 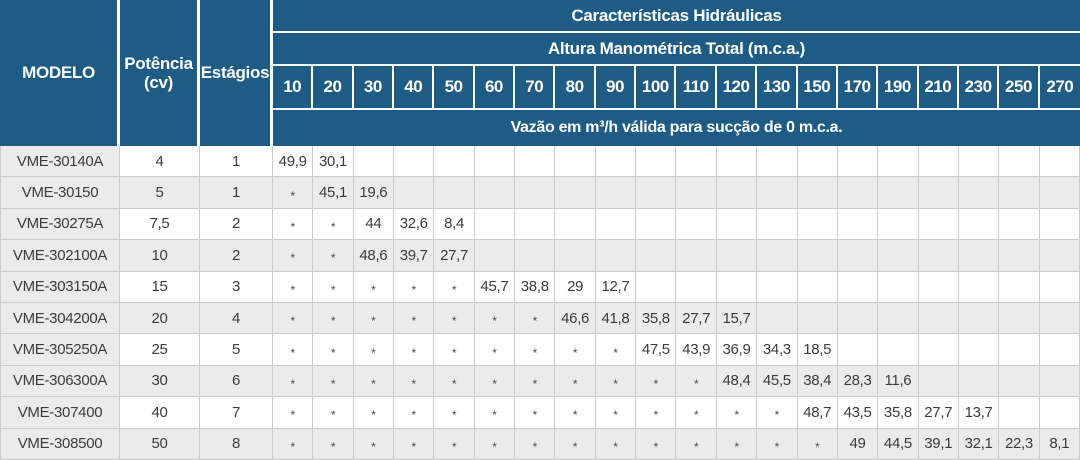 What do you see at coordinates (160, 256) in the screenshot?
I see `potencia-cell: 10` at bounding box center [160, 256].